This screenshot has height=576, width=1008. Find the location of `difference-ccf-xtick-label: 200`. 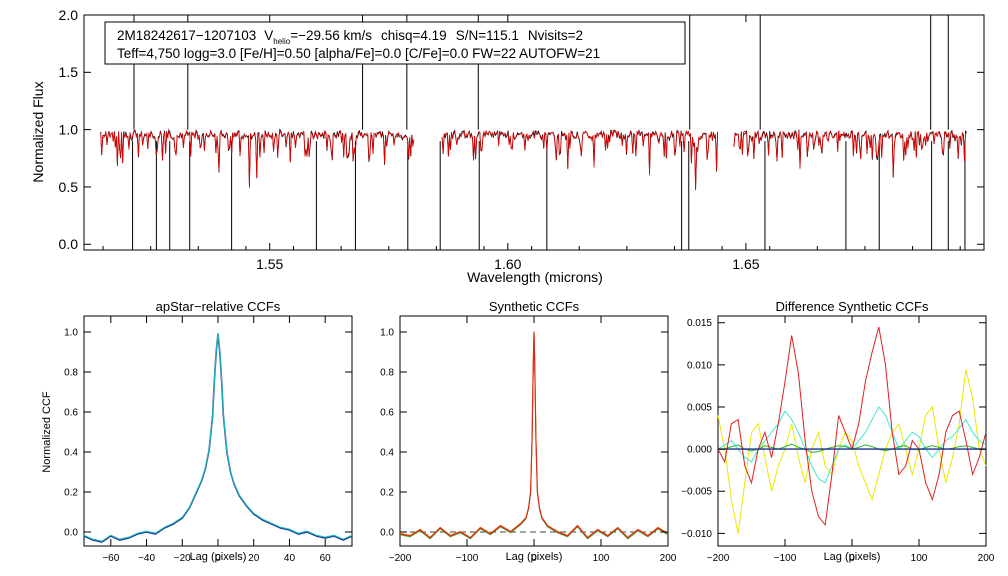

difference-ccf-xtick-label: 200 is located at coordinates (986, 558).